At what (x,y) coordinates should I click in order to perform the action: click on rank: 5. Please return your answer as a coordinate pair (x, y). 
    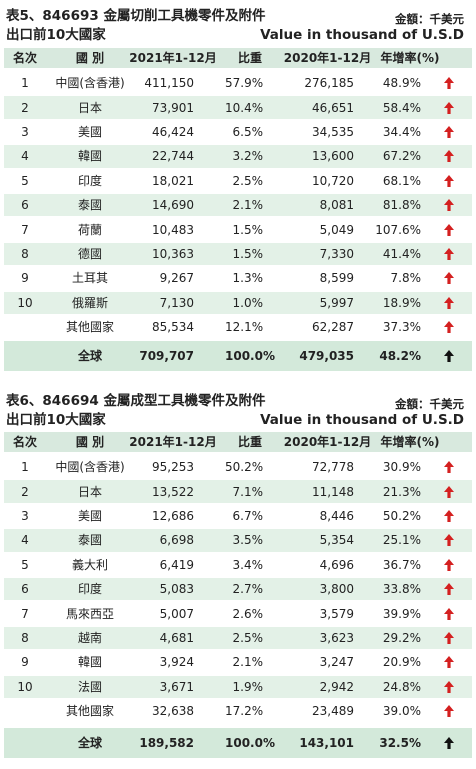
    Looking at the image, I should click on (25, 180).